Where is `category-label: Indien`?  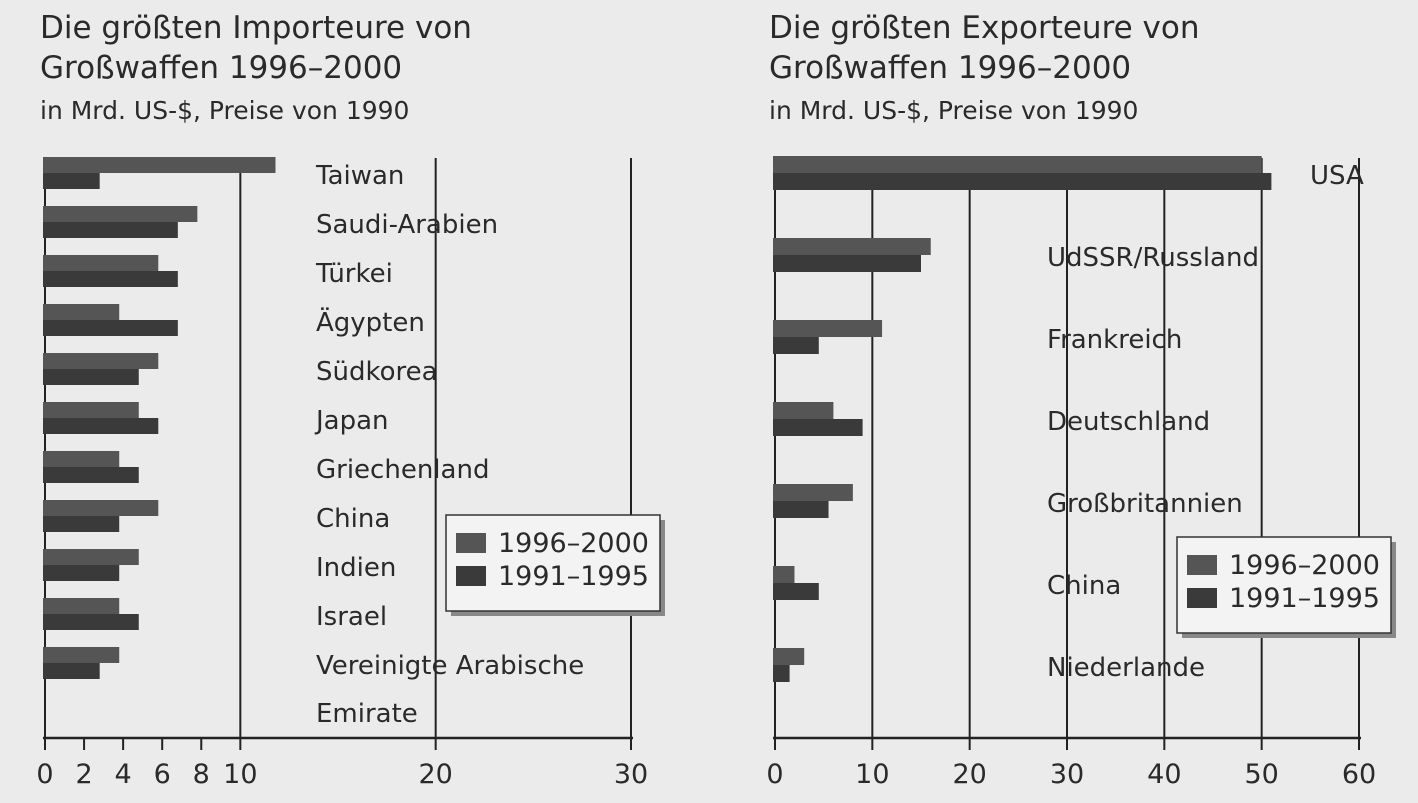 category-label: Indien is located at coordinates (356, 568).